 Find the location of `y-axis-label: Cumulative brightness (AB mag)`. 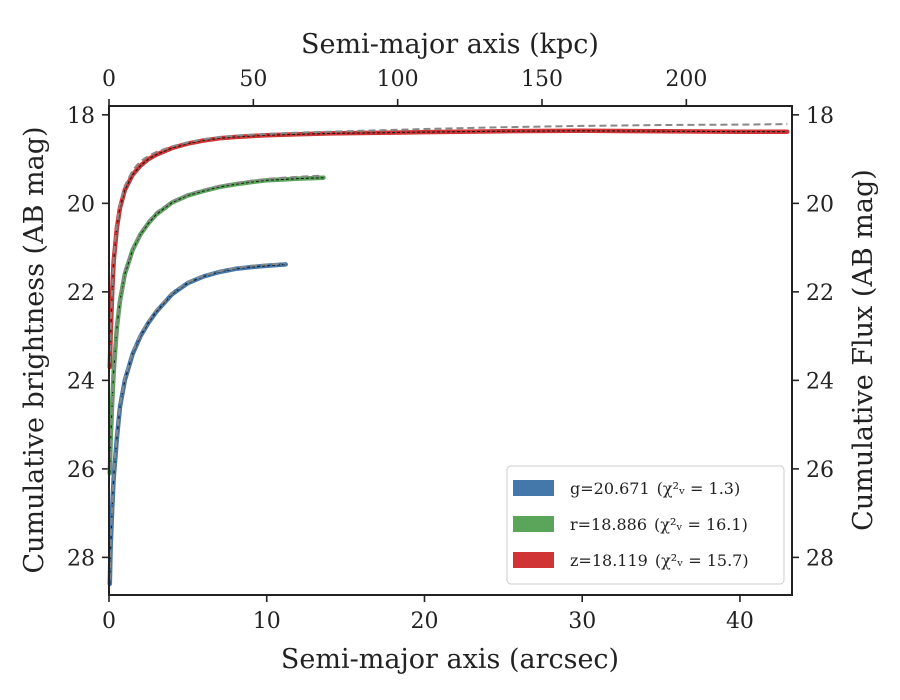

y-axis-label: Cumulative brightness (AB mag) is located at coordinates (34, 349).